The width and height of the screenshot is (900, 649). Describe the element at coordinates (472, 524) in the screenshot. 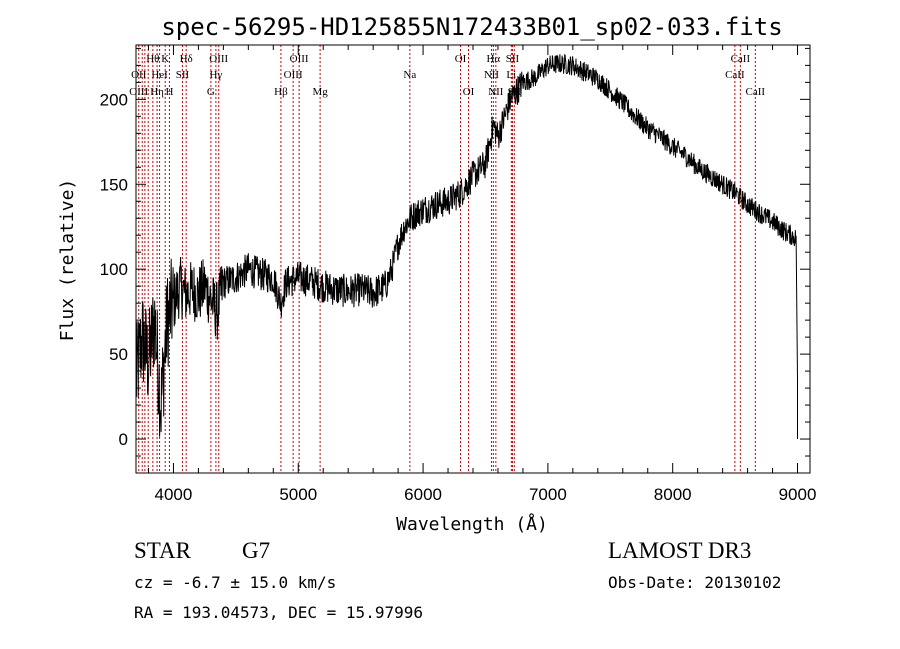

I see `x-axis-label: Wavelength (Å)` at that location.